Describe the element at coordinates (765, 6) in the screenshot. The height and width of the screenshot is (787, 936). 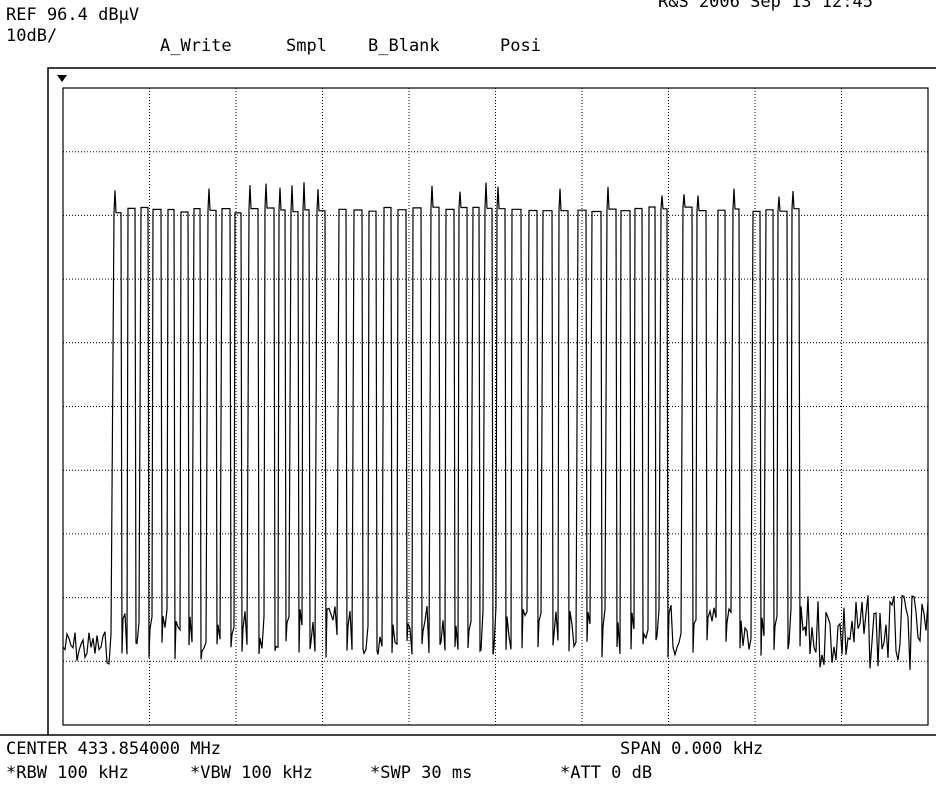
I see `timestamp: R&S 2006 Sep 13 12:45` at that location.